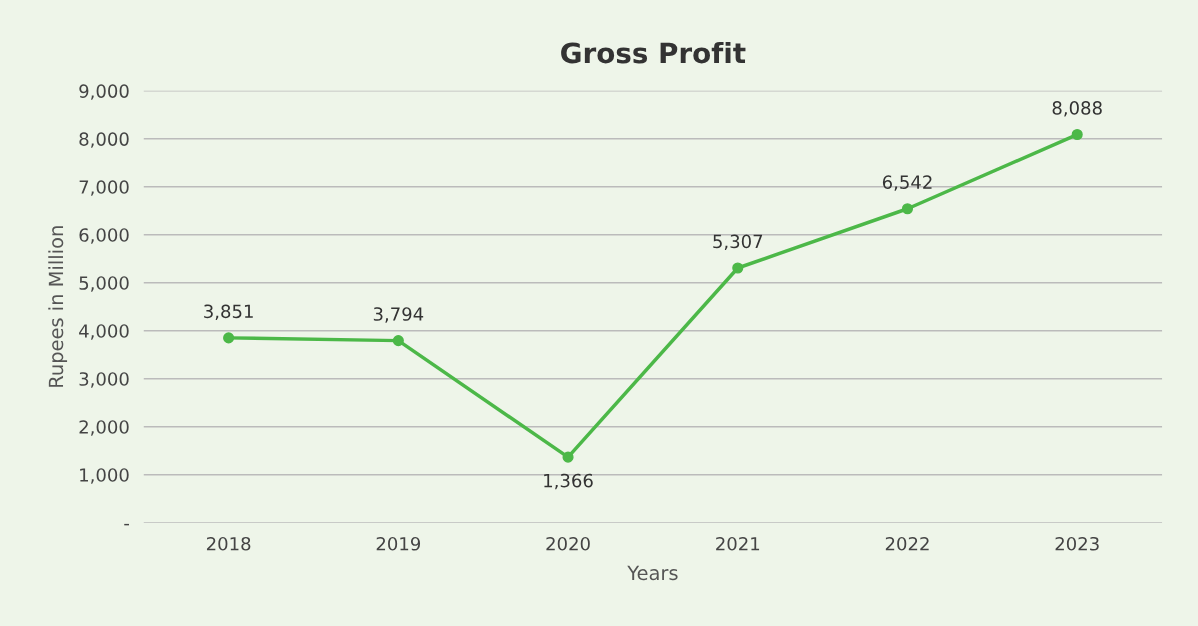 The height and width of the screenshot is (626, 1198). What do you see at coordinates (653, 52) in the screenshot?
I see `chart-title: Gross Profit` at bounding box center [653, 52].